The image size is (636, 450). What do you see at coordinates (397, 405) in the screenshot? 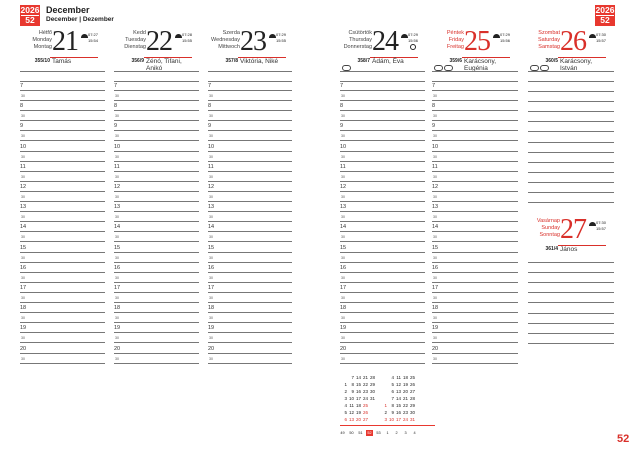
I see `calendar-row: 1 8 15 22 29` at bounding box center [397, 405].